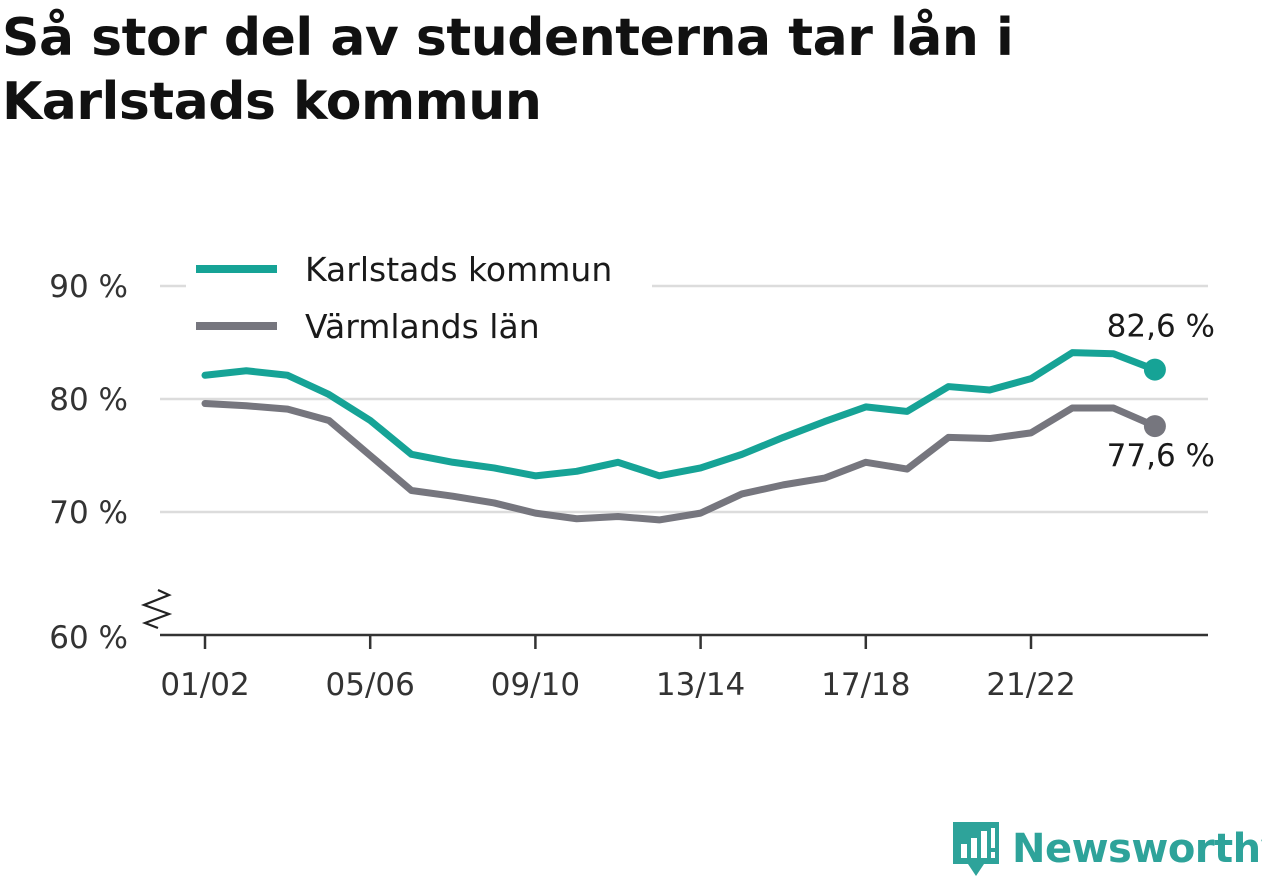 The width and height of the screenshot is (1262, 880). Describe the element at coordinates (111, 462) in the screenshot. I see `y-axis-ticks: 60 % 70 % 80 % 90 %` at that location.